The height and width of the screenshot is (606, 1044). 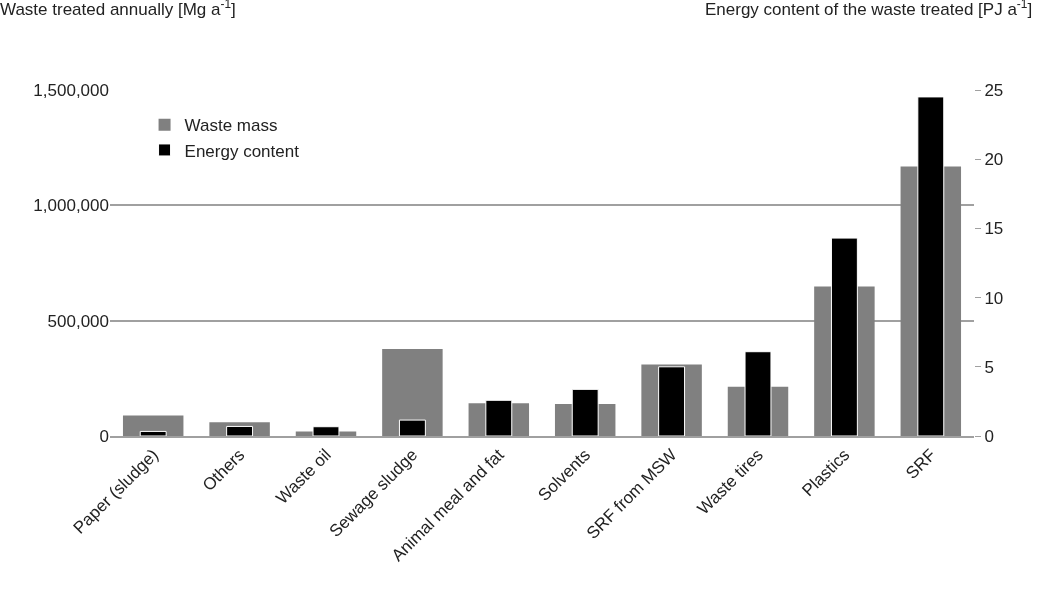 I want to click on y2-tick-label: 10, so click(x=994, y=298).